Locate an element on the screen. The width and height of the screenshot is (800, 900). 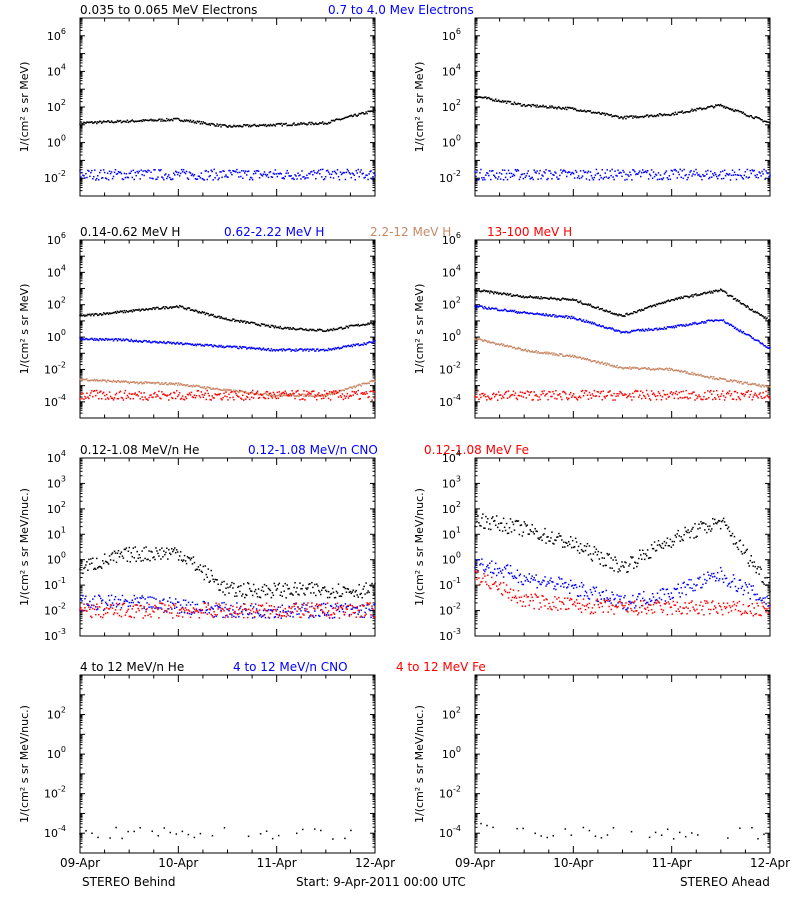
y-tick-label: 102 is located at coordinates (56, 304).